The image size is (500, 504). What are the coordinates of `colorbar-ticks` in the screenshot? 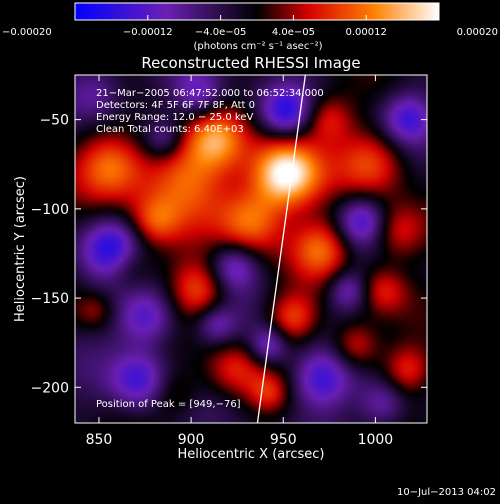 It's located at (257, 17).